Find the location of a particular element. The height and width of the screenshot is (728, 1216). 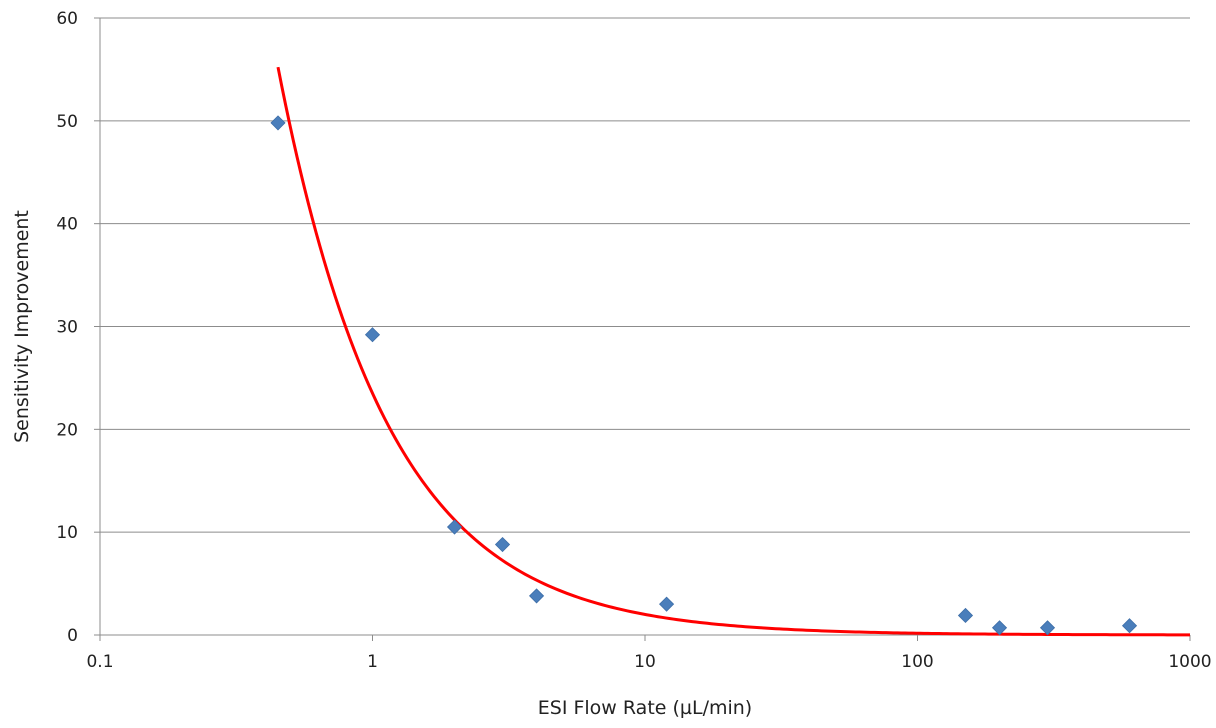

x-tick-label-0.1: 0.1 is located at coordinates (99, 662).